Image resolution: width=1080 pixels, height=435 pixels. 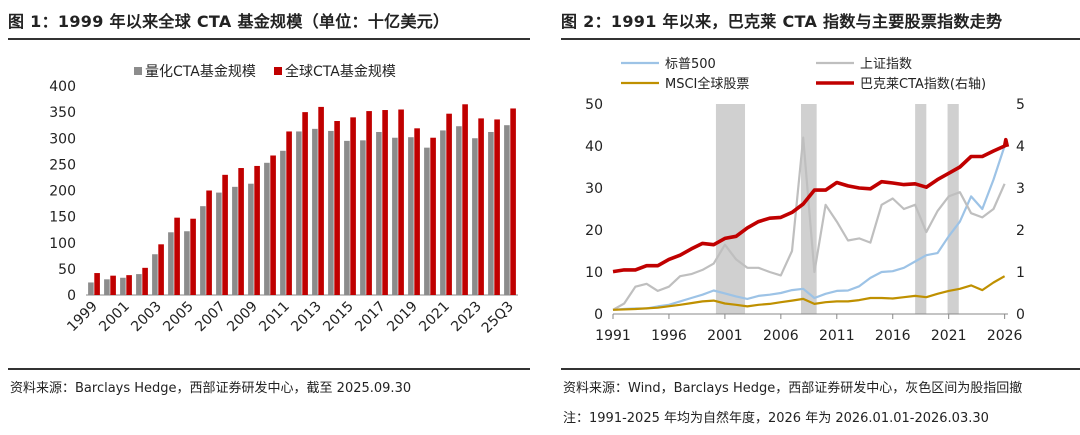 I want to click on x-tick-label: 2017, so click(x=370, y=317).